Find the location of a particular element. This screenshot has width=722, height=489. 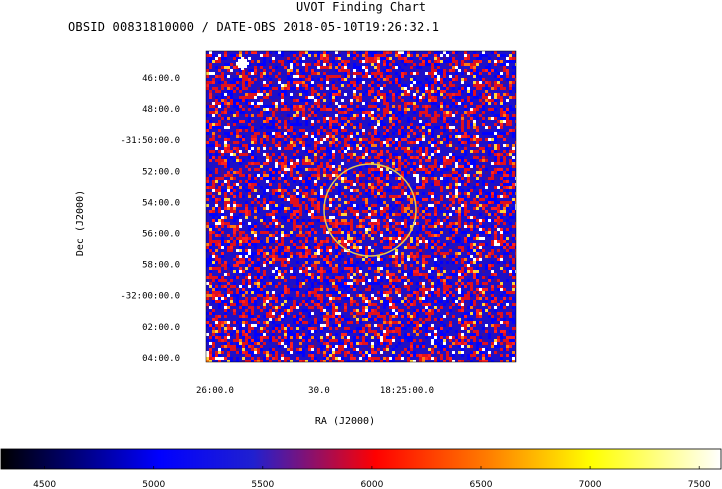

chart-title: UVOT Finding Chart is located at coordinates (361, 7).